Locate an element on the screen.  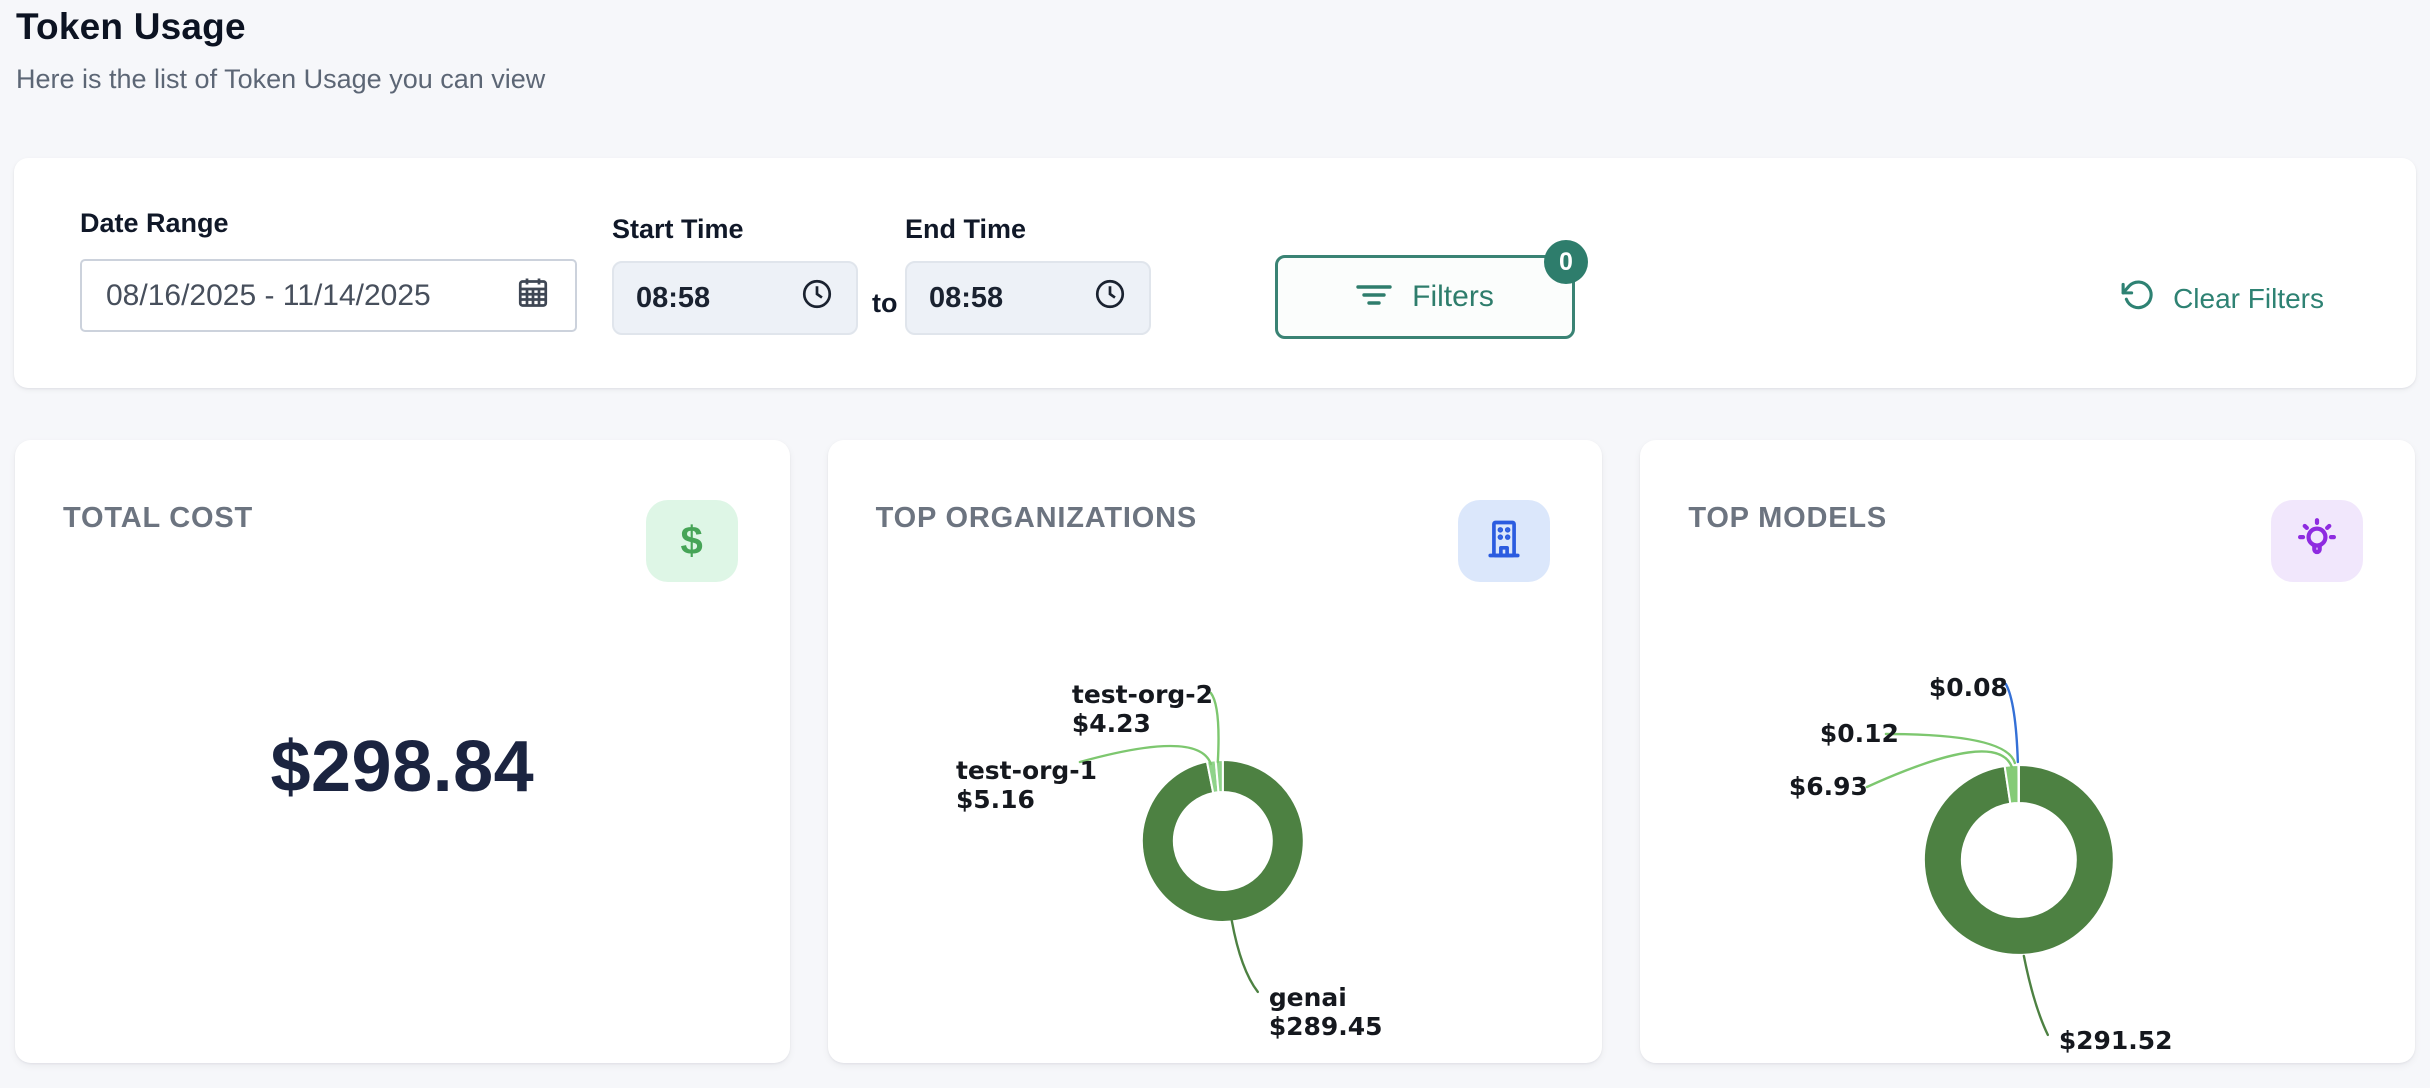
date-range-value: 08/16/2025 - 11/14/2025 is located at coordinates (268, 295).